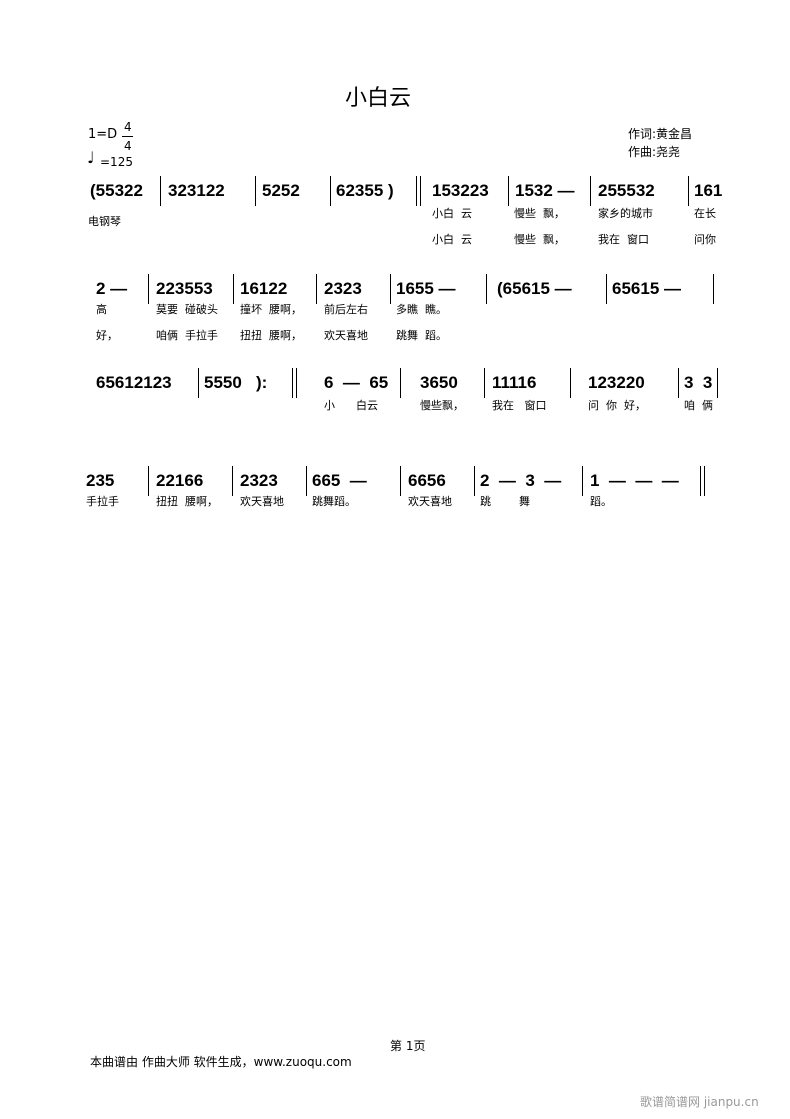 The width and height of the screenshot is (790, 1119). What do you see at coordinates (128, 146) in the screenshot?
I see `time-bottom: 4` at bounding box center [128, 146].